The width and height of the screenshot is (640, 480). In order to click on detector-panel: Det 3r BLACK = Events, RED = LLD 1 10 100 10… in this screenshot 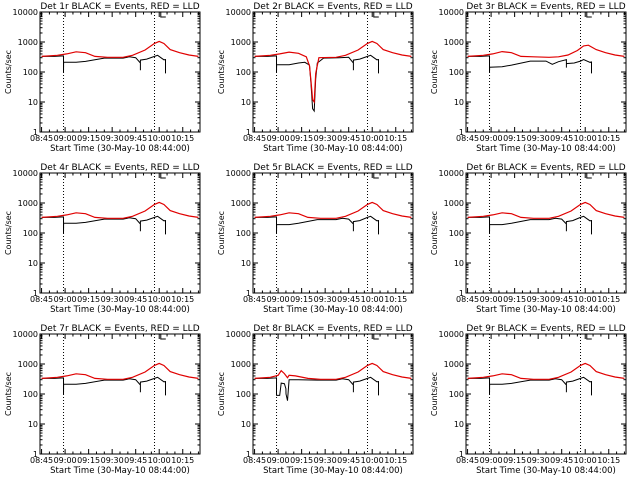, I will do `click(528, 78)`.